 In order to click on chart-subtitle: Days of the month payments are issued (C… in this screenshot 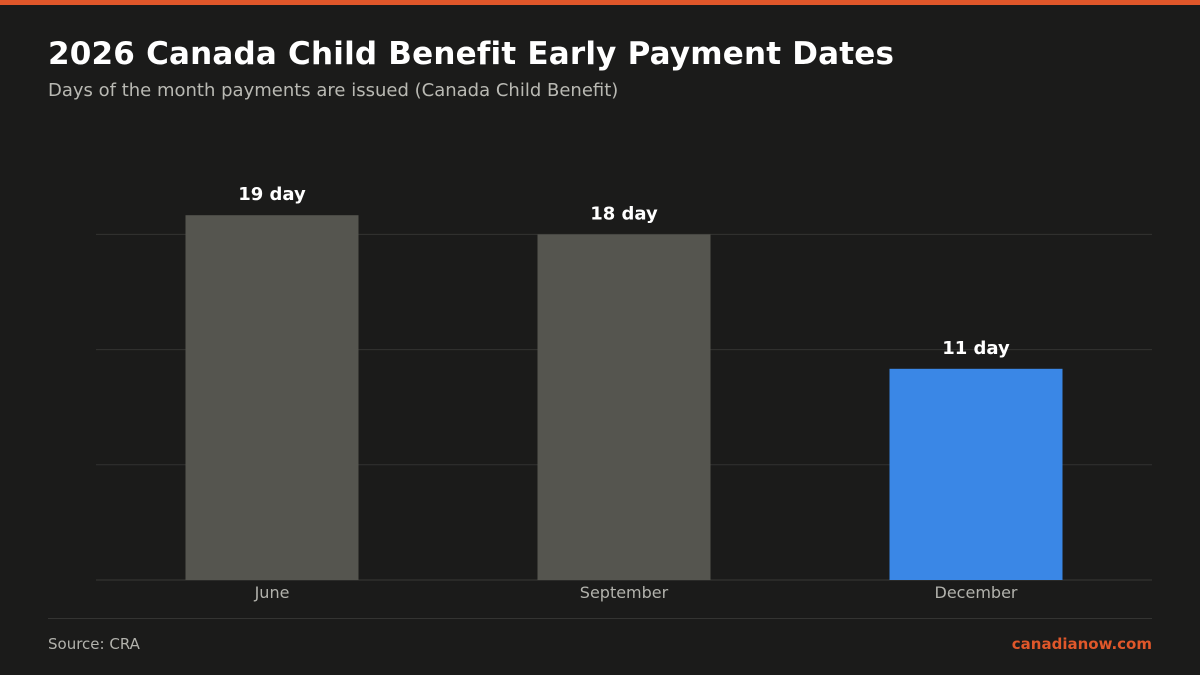, I will do `click(333, 90)`.